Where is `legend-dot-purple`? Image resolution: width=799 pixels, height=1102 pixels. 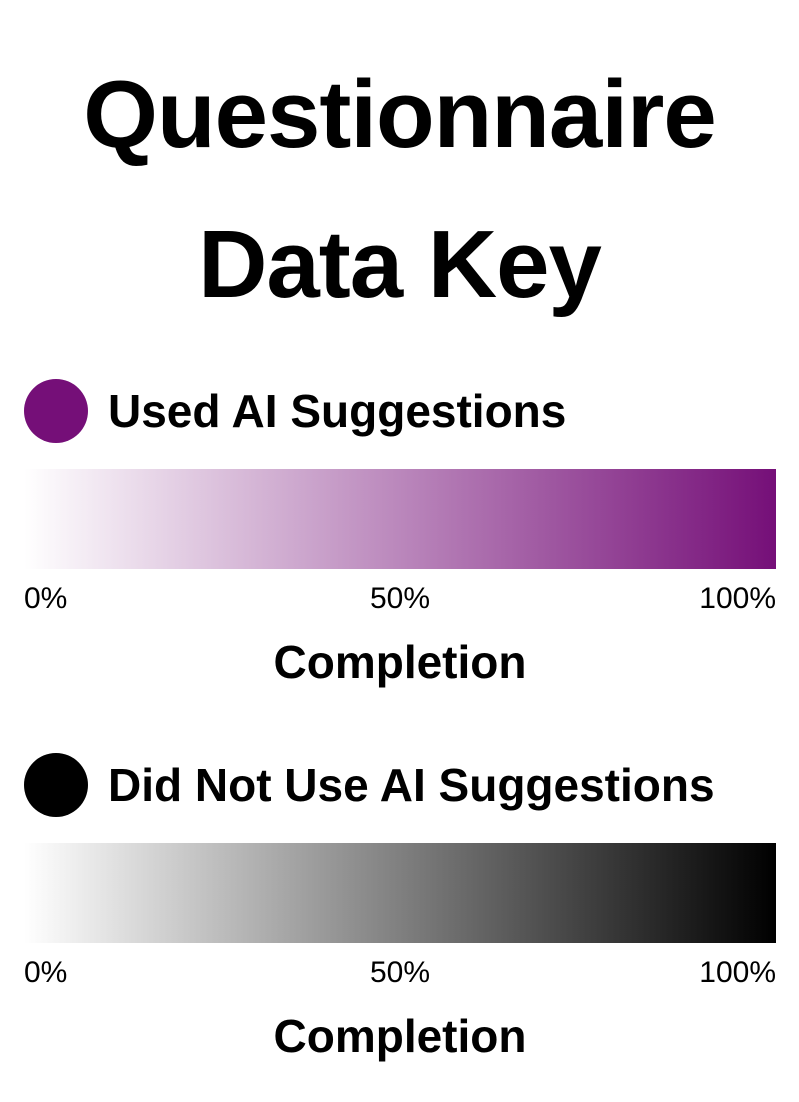 legend-dot-purple is located at coordinates (56, 411).